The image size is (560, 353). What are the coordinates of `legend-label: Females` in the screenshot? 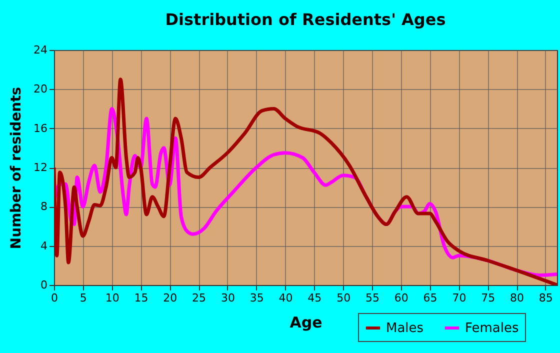 It's located at (492, 328).